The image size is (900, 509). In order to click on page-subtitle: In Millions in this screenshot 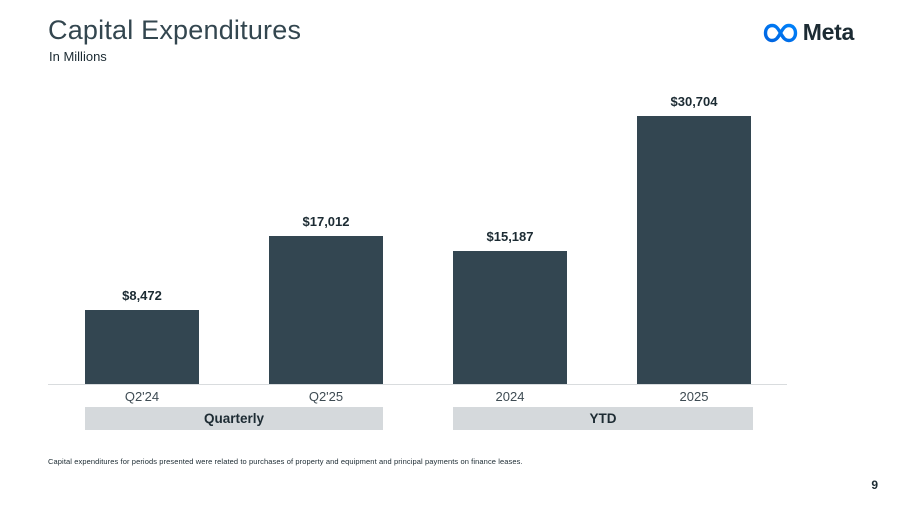, I will do `click(78, 56)`.